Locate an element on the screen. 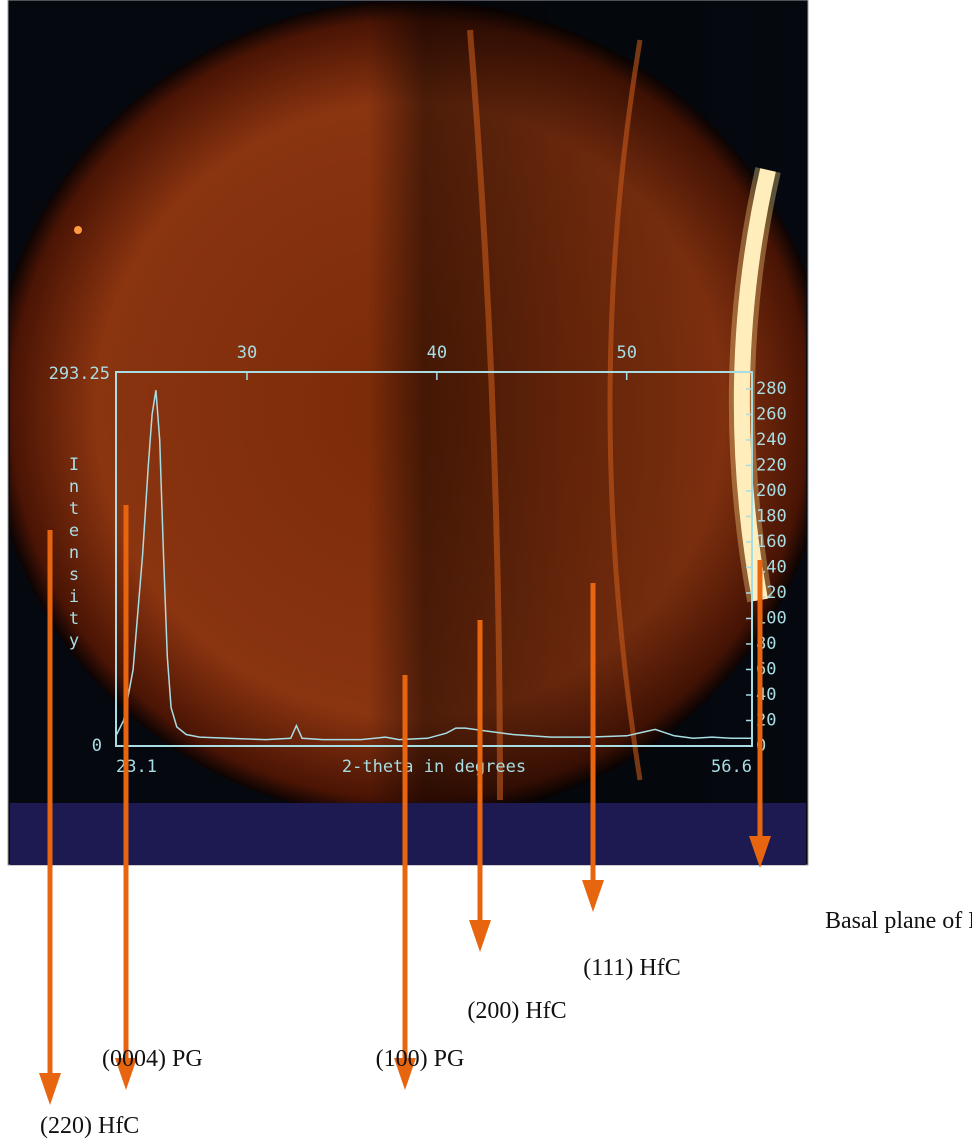  y-tick-label: 240 is located at coordinates (771, 440).